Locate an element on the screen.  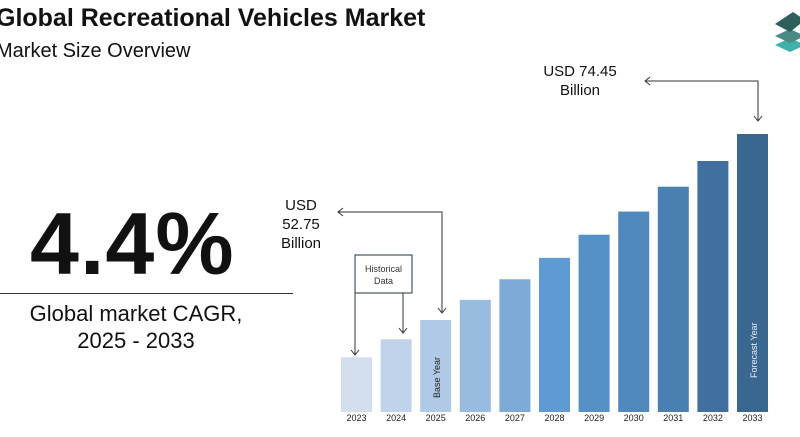
x-tick-label: 2030 is located at coordinates (634, 418).